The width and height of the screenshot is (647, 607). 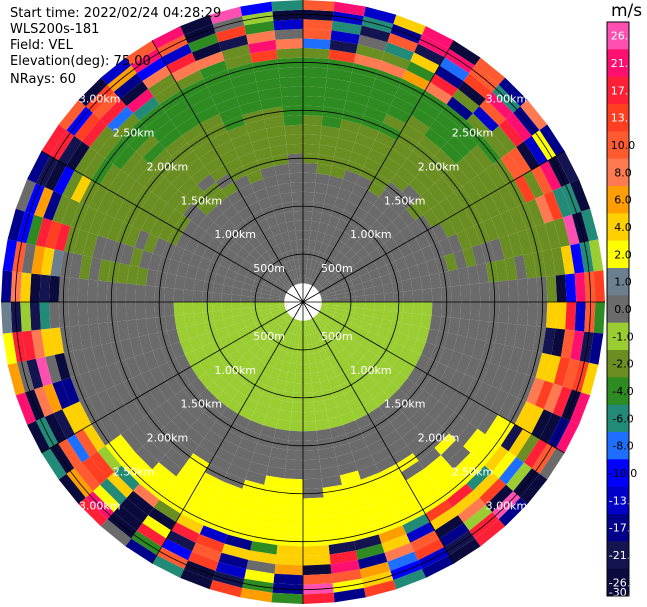 What do you see at coordinates (100, 505) in the screenshot?
I see `range-ring-label: 3.00km` at bounding box center [100, 505].